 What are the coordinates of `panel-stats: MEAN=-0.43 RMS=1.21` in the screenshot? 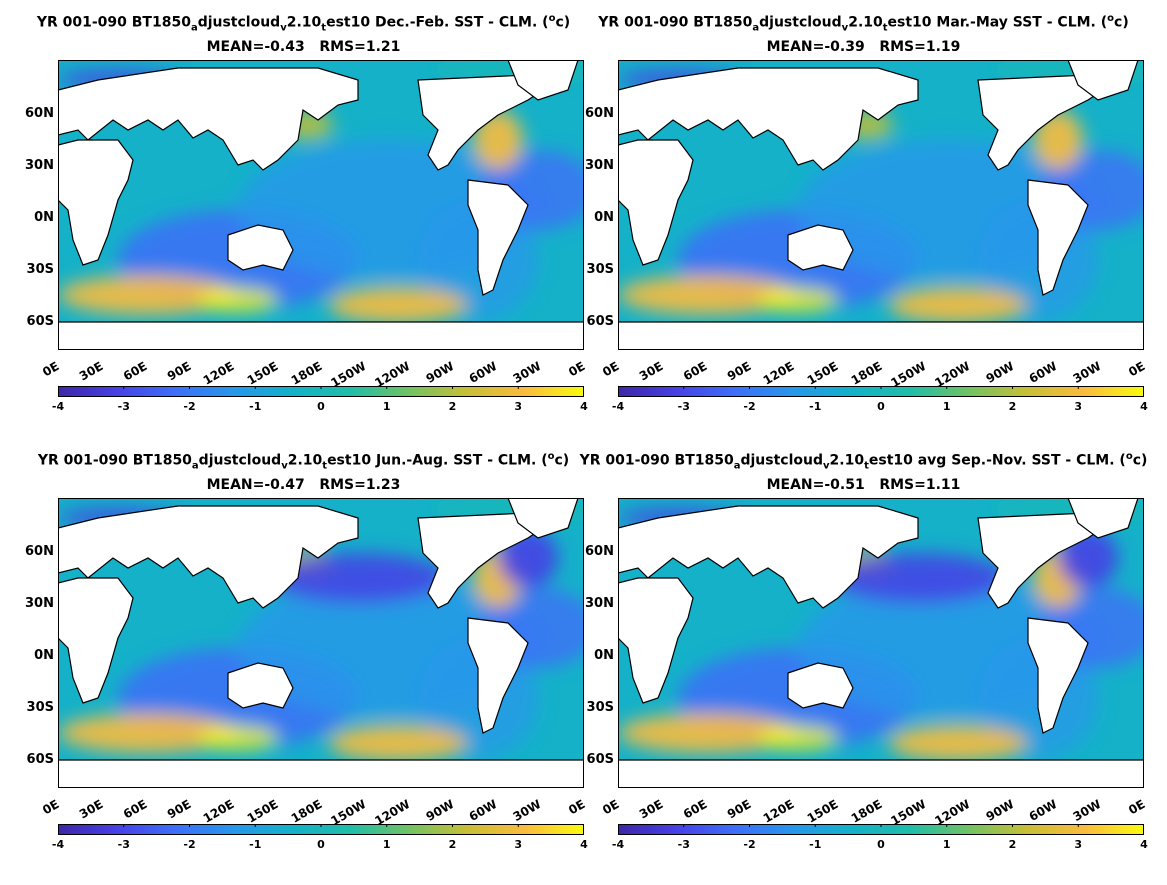 It's located at (303, 47).